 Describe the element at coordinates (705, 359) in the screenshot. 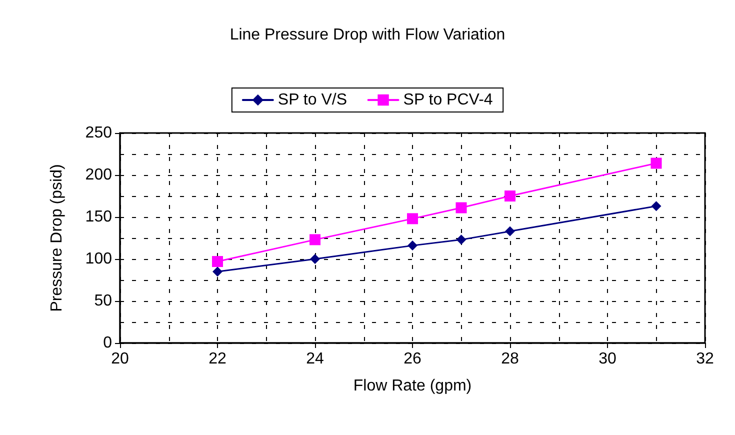

I see `x-tick-label: 32` at that location.